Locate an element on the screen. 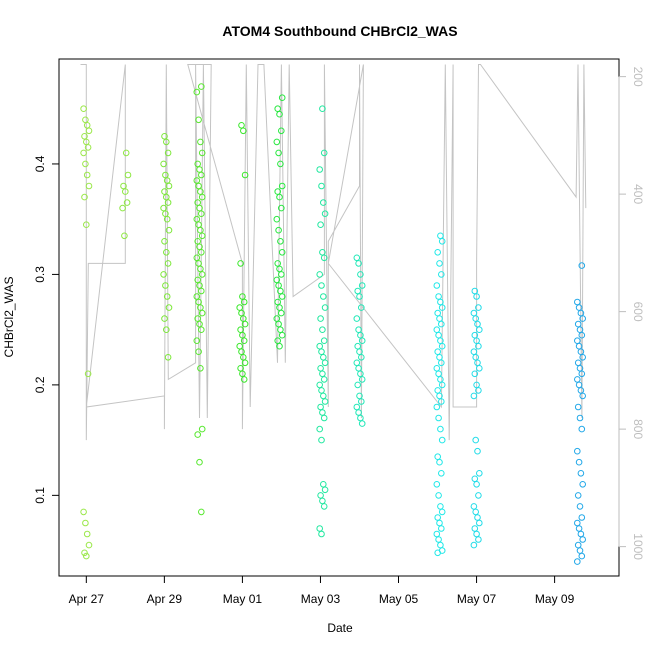 The width and height of the screenshot is (650, 650). y-axis-label: CHBrCl2_WAS is located at coordinates (9, 317).